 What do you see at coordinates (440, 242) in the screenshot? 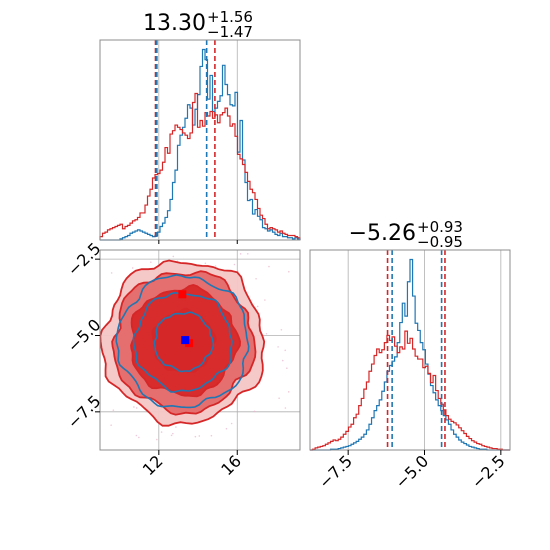
I see `param2-title-minus: −0.95` at bounding box center [440, 242].